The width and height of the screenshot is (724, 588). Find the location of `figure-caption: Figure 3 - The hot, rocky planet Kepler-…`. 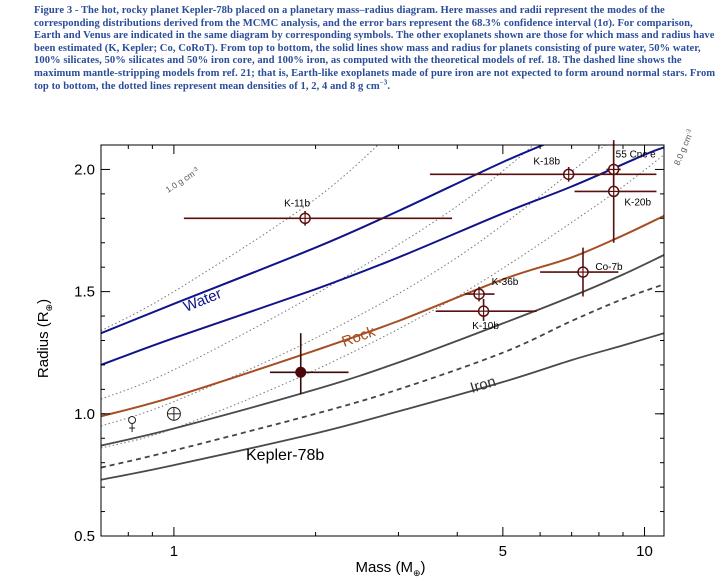

figure-caption: Figure 3 - The hot, rocky planet Kepler-… is located at coordinates (375, 49).